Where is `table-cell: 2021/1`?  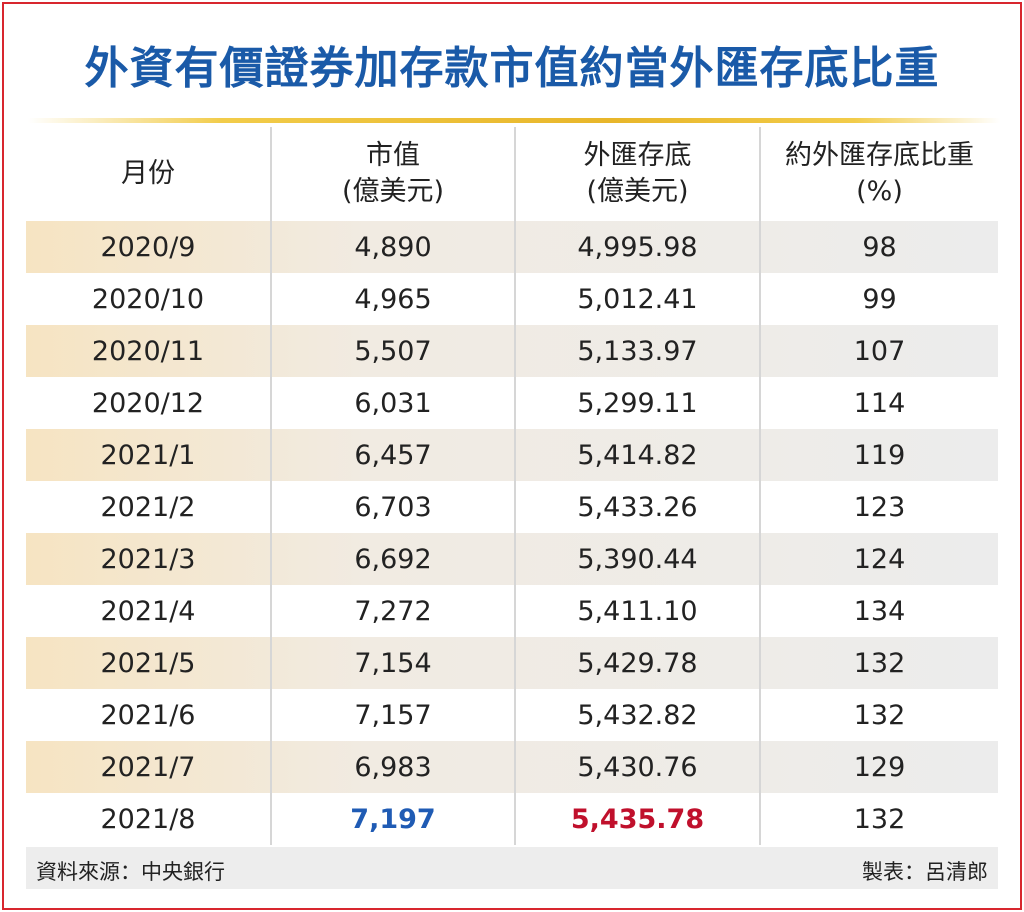 table-cell: 2021/1 is located at coordinates (149, 455).